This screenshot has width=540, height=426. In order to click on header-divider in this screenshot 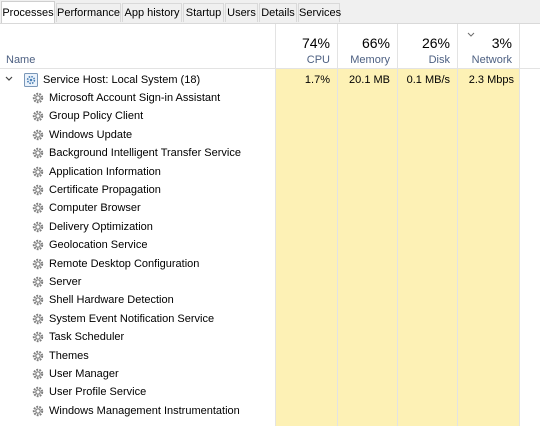, I will do `click(270, 68)`.